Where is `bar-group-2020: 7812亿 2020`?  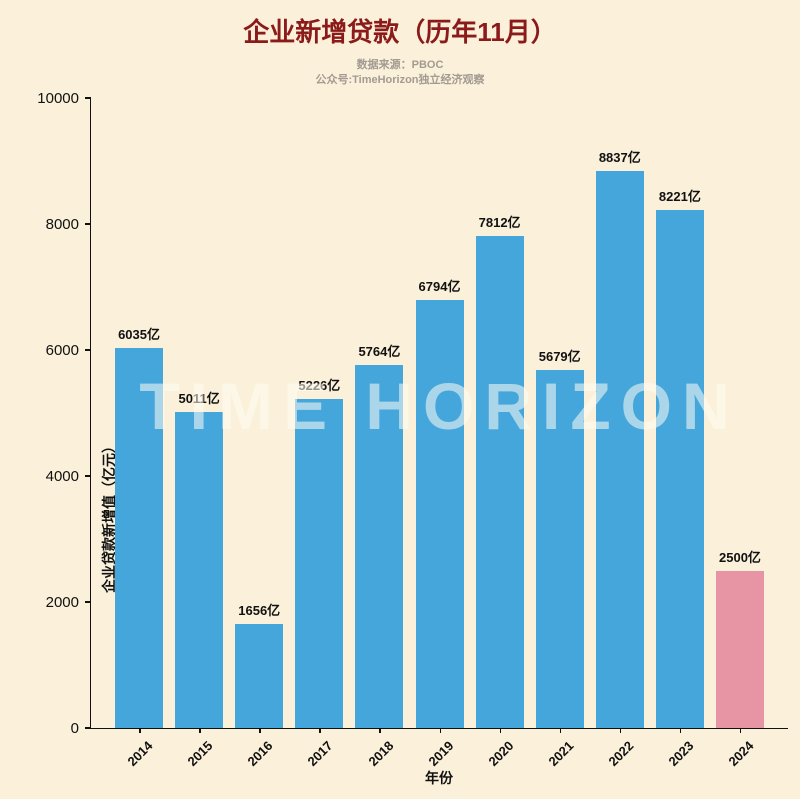
bar-group-2020: 7812亿 2020 is located at coordinates (500, 433).